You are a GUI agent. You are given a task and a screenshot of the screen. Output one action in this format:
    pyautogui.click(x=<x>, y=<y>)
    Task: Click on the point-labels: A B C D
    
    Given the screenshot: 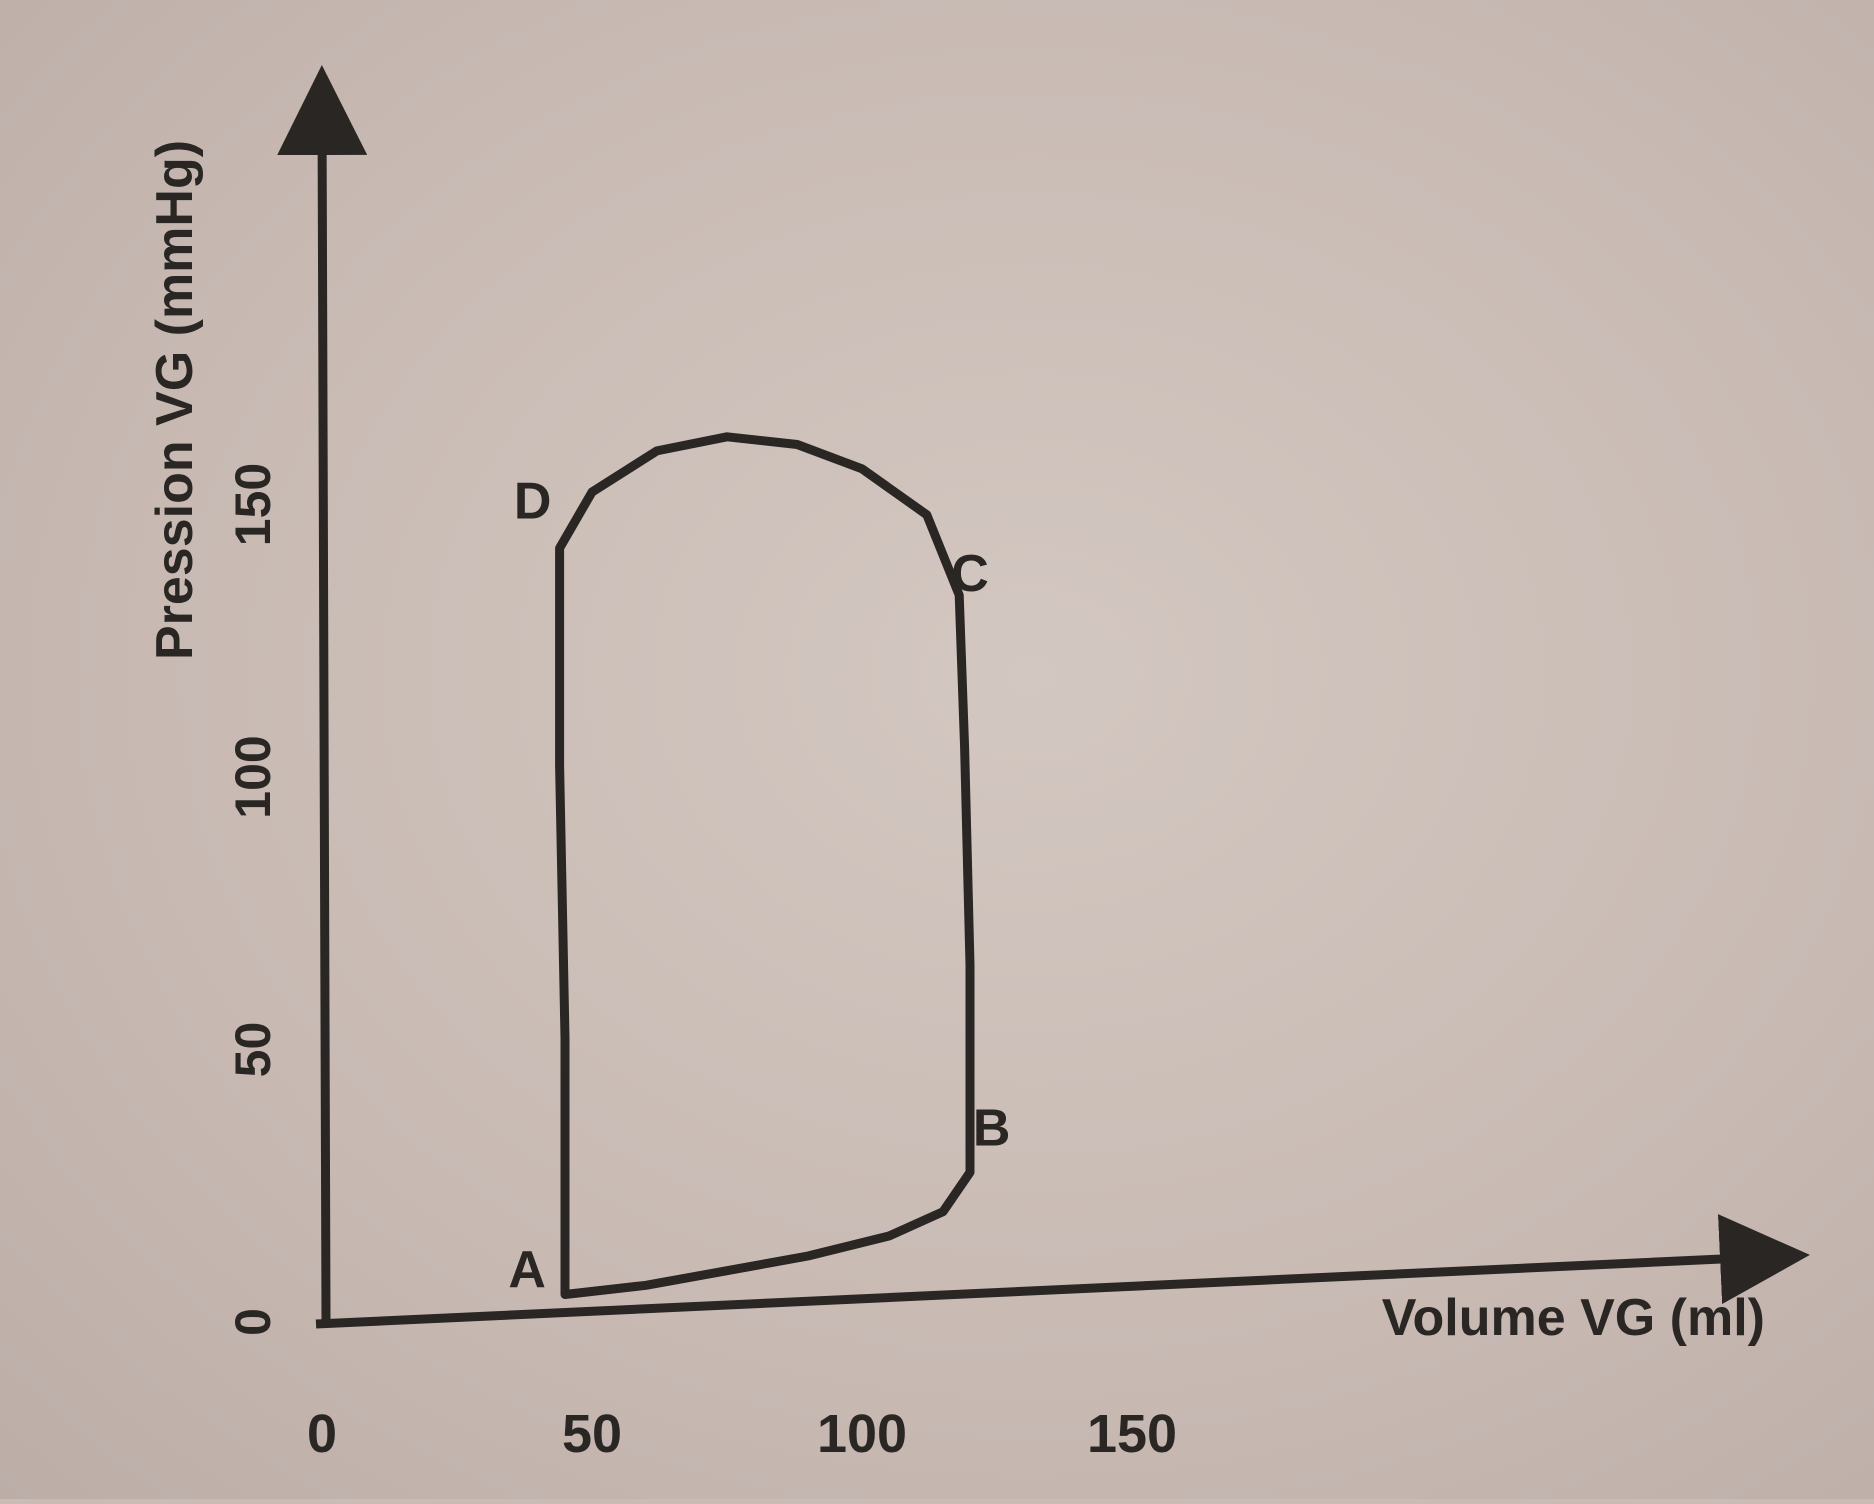 What is the action you would take?
    pyautogui.click(x=759, y=885)
    